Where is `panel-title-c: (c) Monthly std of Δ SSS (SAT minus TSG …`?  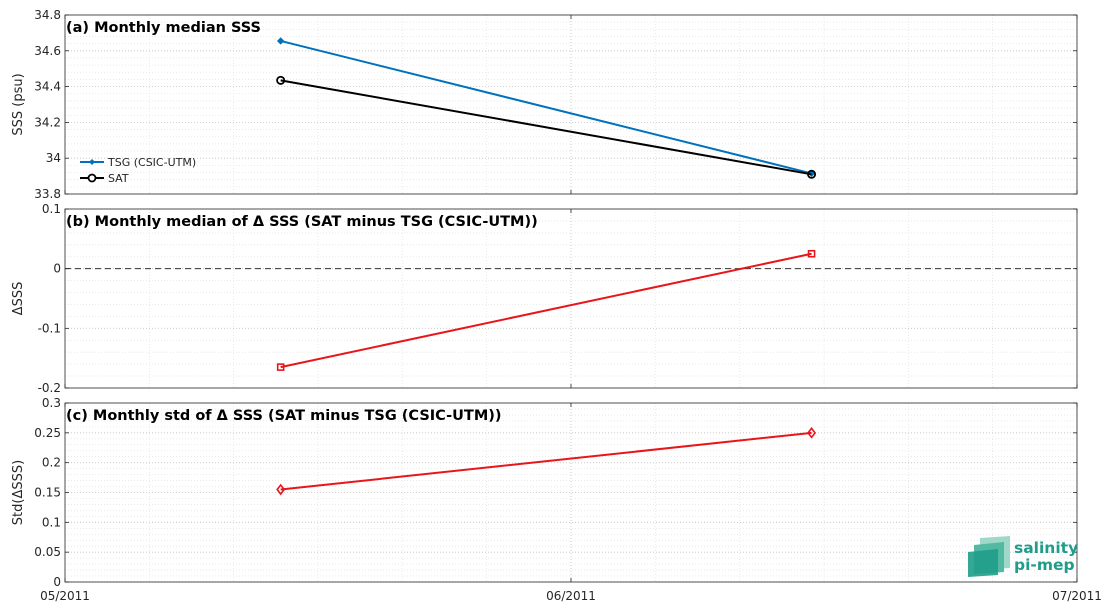 panel-title-c: (c) Monthly std of Δ SSS (SAT minus TSG … is located at coordinates (284, 416).